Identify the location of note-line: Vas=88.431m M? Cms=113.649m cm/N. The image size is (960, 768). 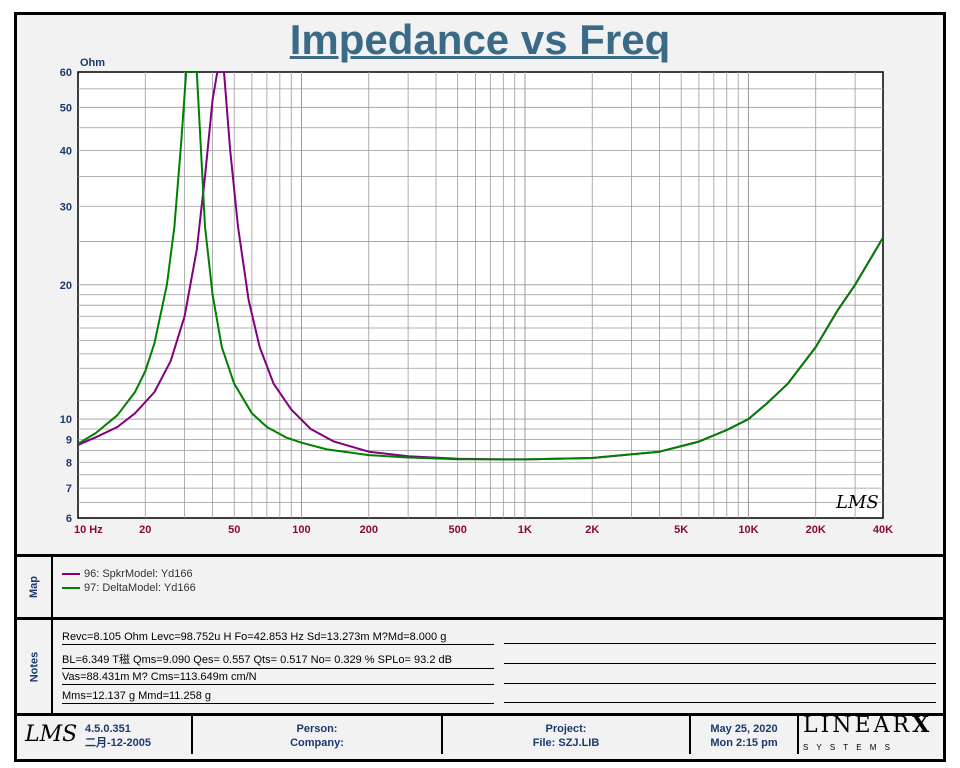
(278, 678).